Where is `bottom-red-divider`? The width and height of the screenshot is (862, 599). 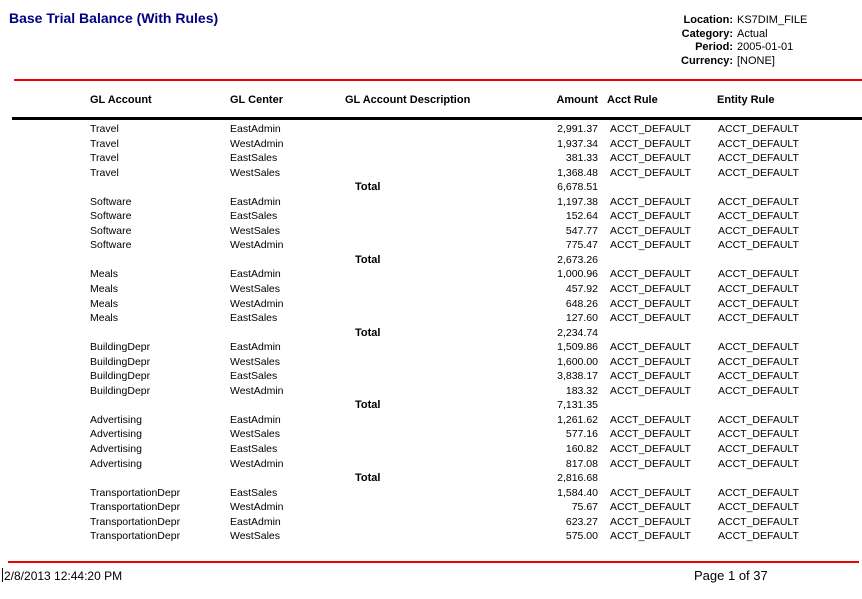 bottom-red-divider is located at coordinates (433, 562).